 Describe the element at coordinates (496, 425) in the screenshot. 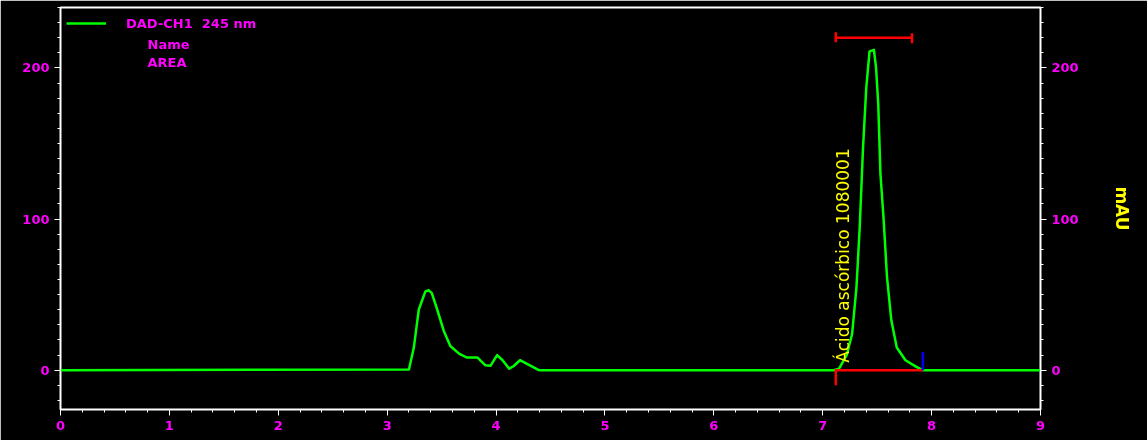

I see `x-tick-label: 4` at that location.